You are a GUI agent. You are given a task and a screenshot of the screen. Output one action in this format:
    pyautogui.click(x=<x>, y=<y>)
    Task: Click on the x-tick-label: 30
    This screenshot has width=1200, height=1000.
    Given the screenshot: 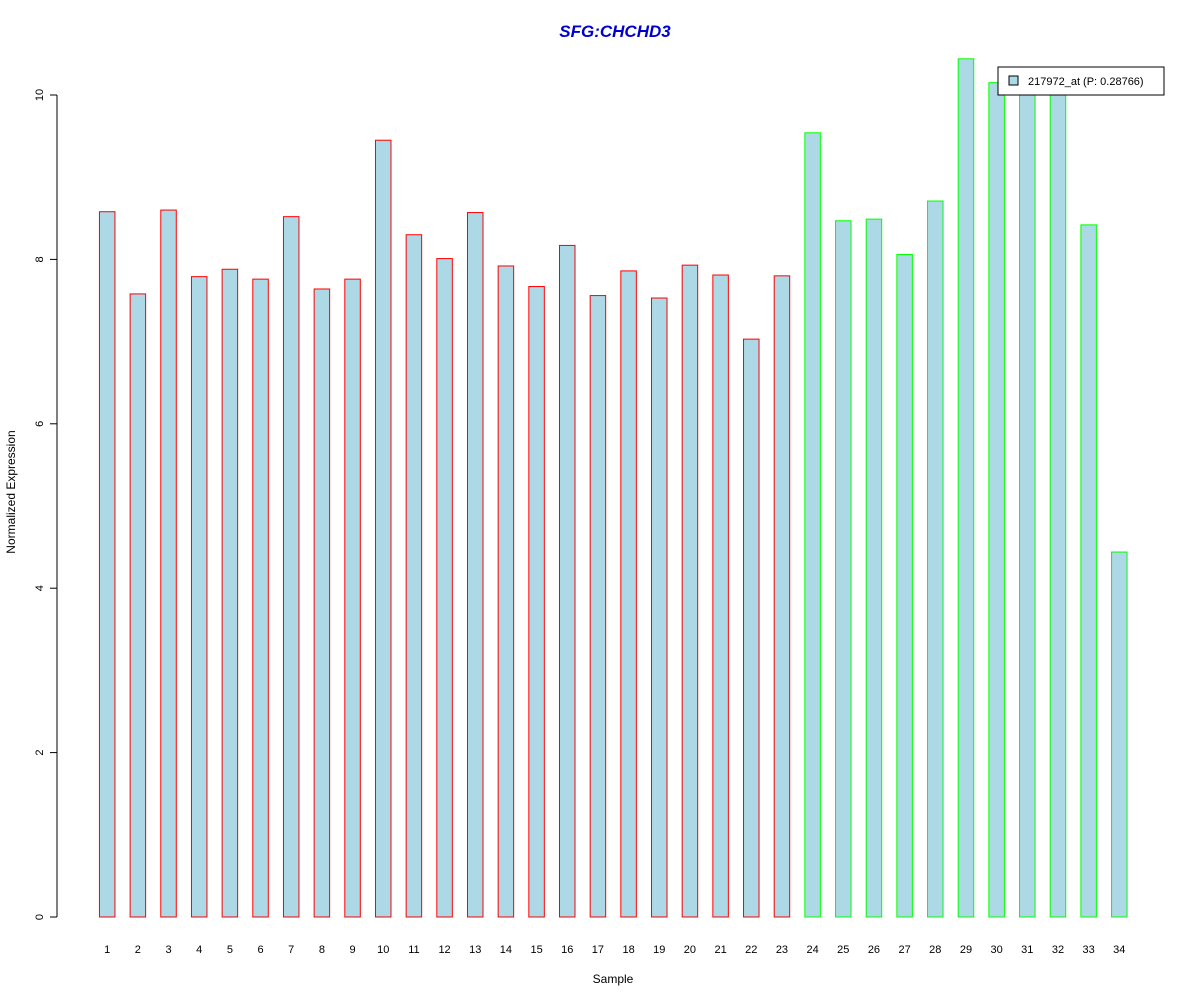 What is the action you would take?
    pyautogui.click(x=997, y=950)
    